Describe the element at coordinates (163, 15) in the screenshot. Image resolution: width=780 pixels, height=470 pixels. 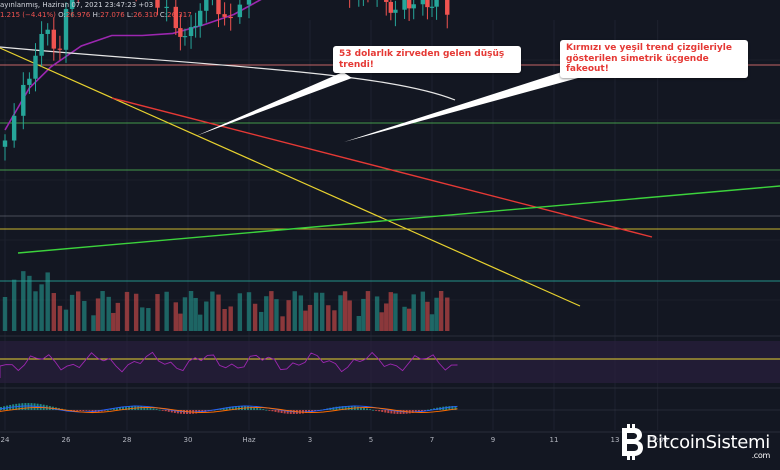
I see `close-label: C:` at that location.